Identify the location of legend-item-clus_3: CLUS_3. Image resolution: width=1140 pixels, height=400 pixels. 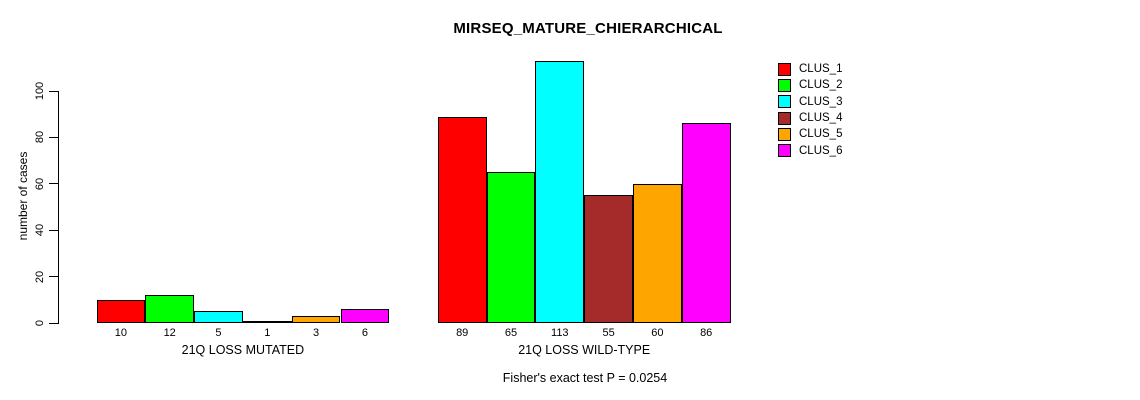
(810, 102).